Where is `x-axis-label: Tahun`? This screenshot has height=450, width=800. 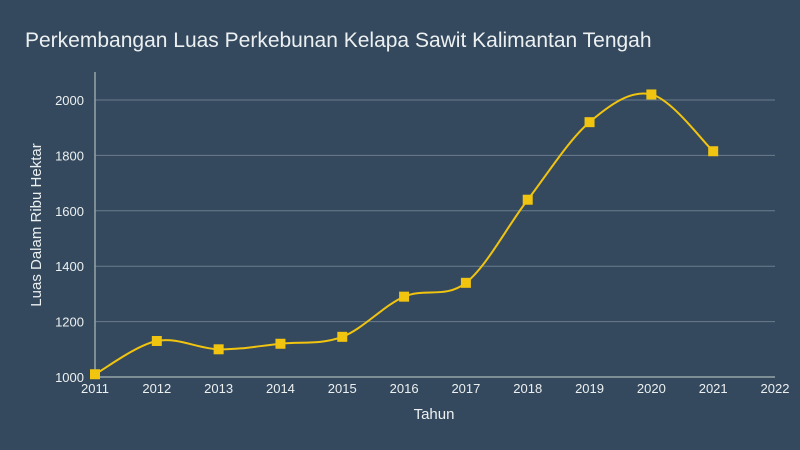 x-axis-label: Tahun is located at coordinates (434, 414).